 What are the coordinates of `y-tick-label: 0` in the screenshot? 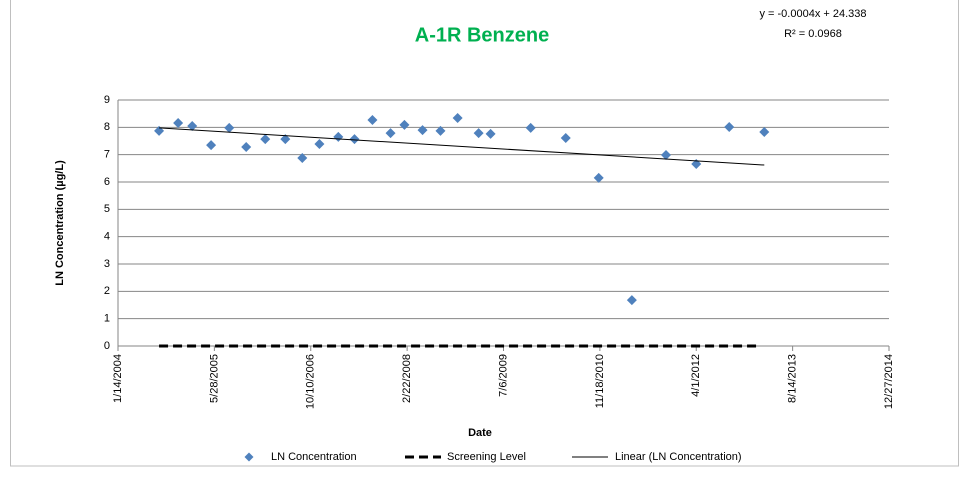 It's located at (107, 346).